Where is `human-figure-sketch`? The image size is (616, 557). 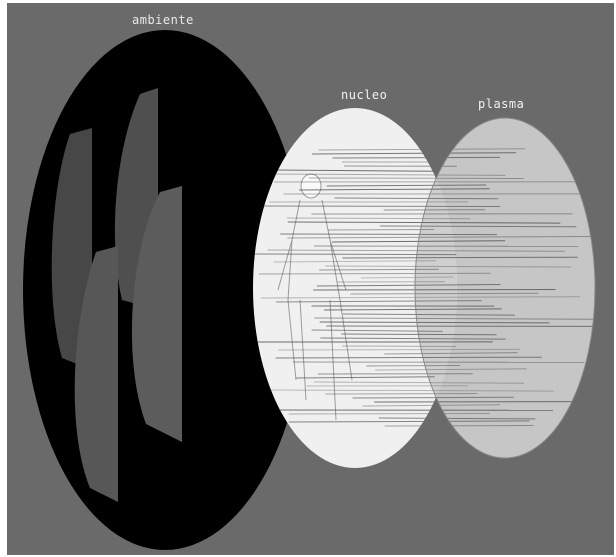 human-figure-sketch is located at coordinates (315, 297).